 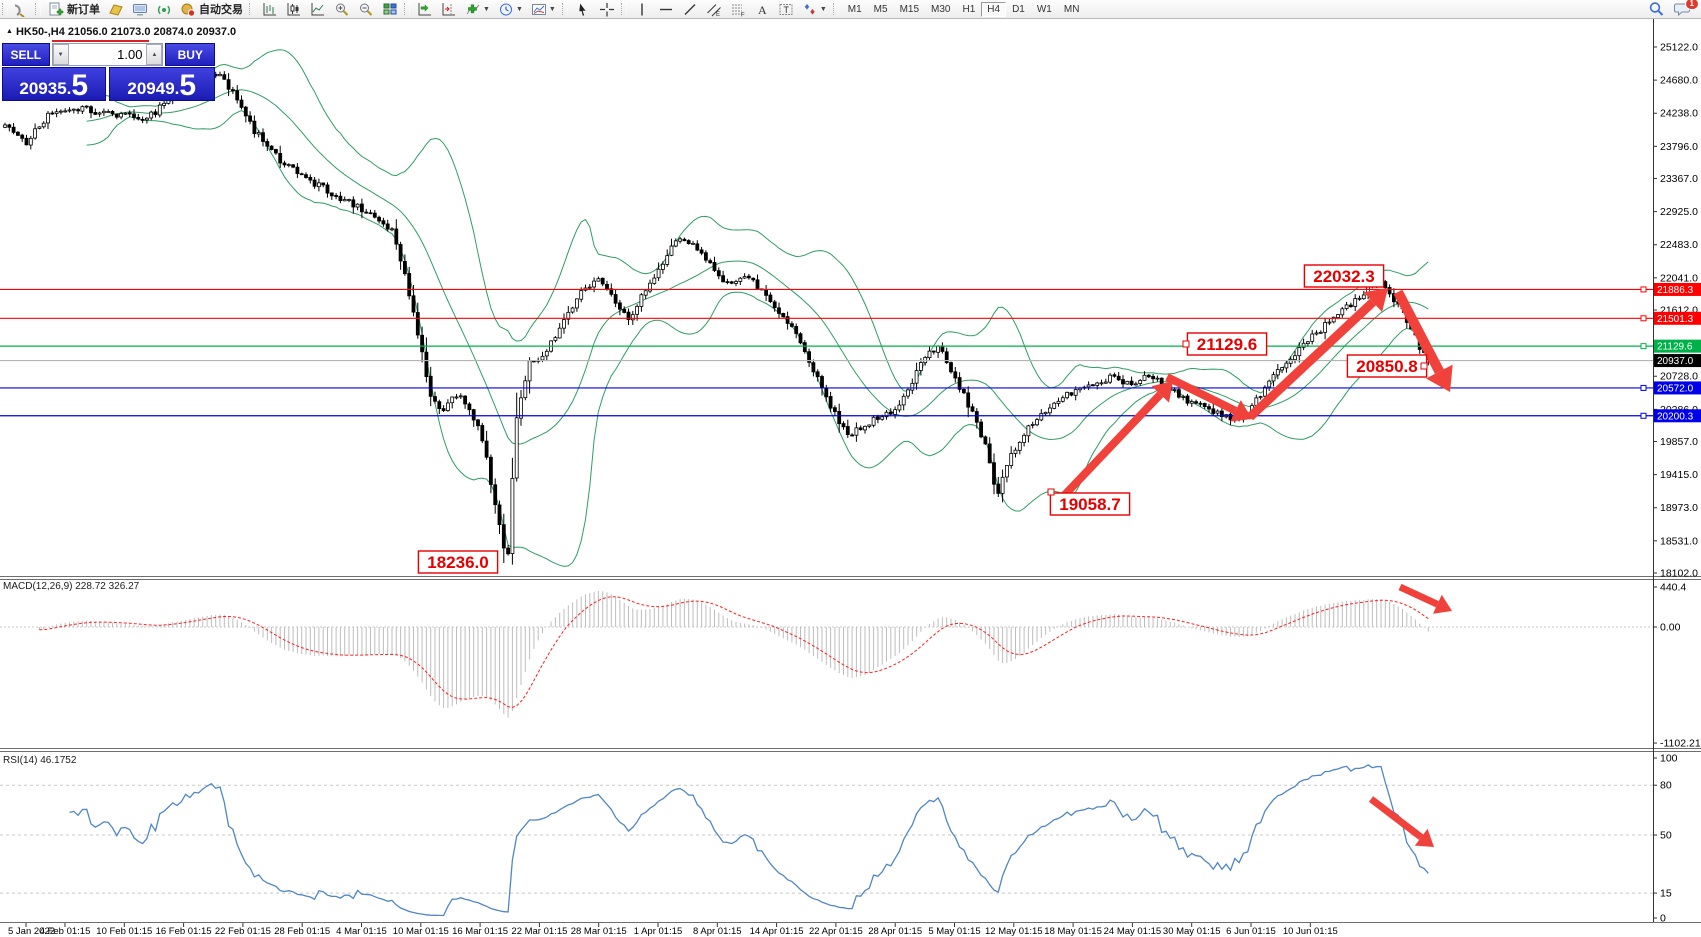 What do you see at coordinates (1666, 894) in the screenshot?
I see `svg-text: 15` at bounding box center [1666, 894].